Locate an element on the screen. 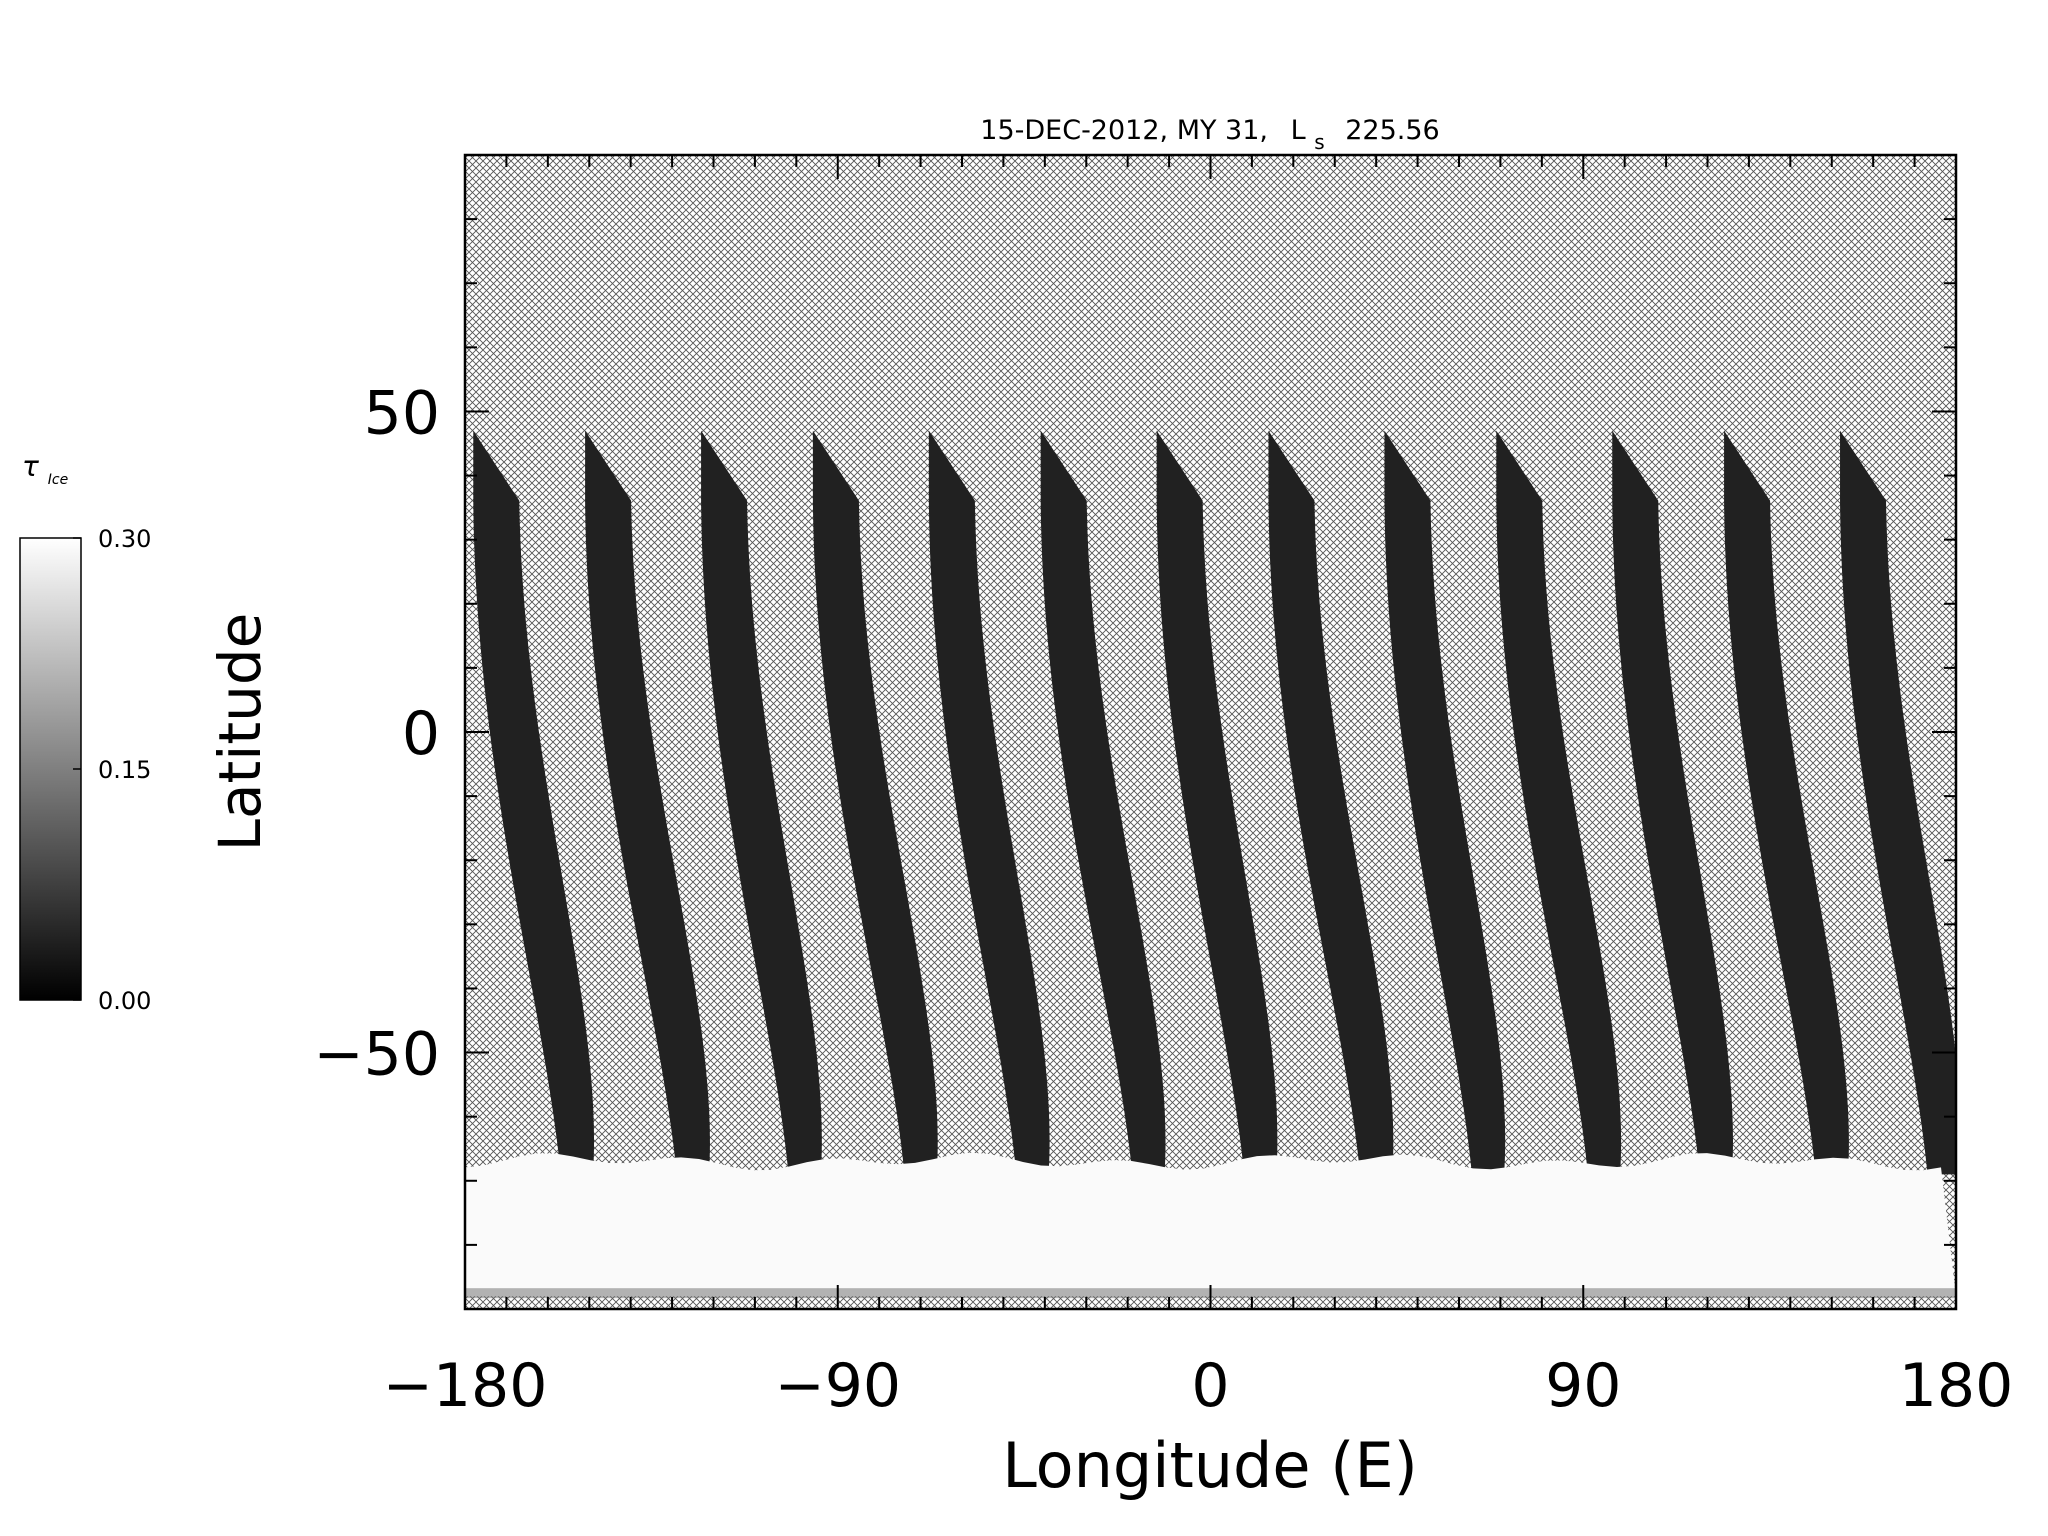 This screenshot has width=2048, height=1536. colorbar-tick-label-1: 0.15 is located at coordinates (124, 770).